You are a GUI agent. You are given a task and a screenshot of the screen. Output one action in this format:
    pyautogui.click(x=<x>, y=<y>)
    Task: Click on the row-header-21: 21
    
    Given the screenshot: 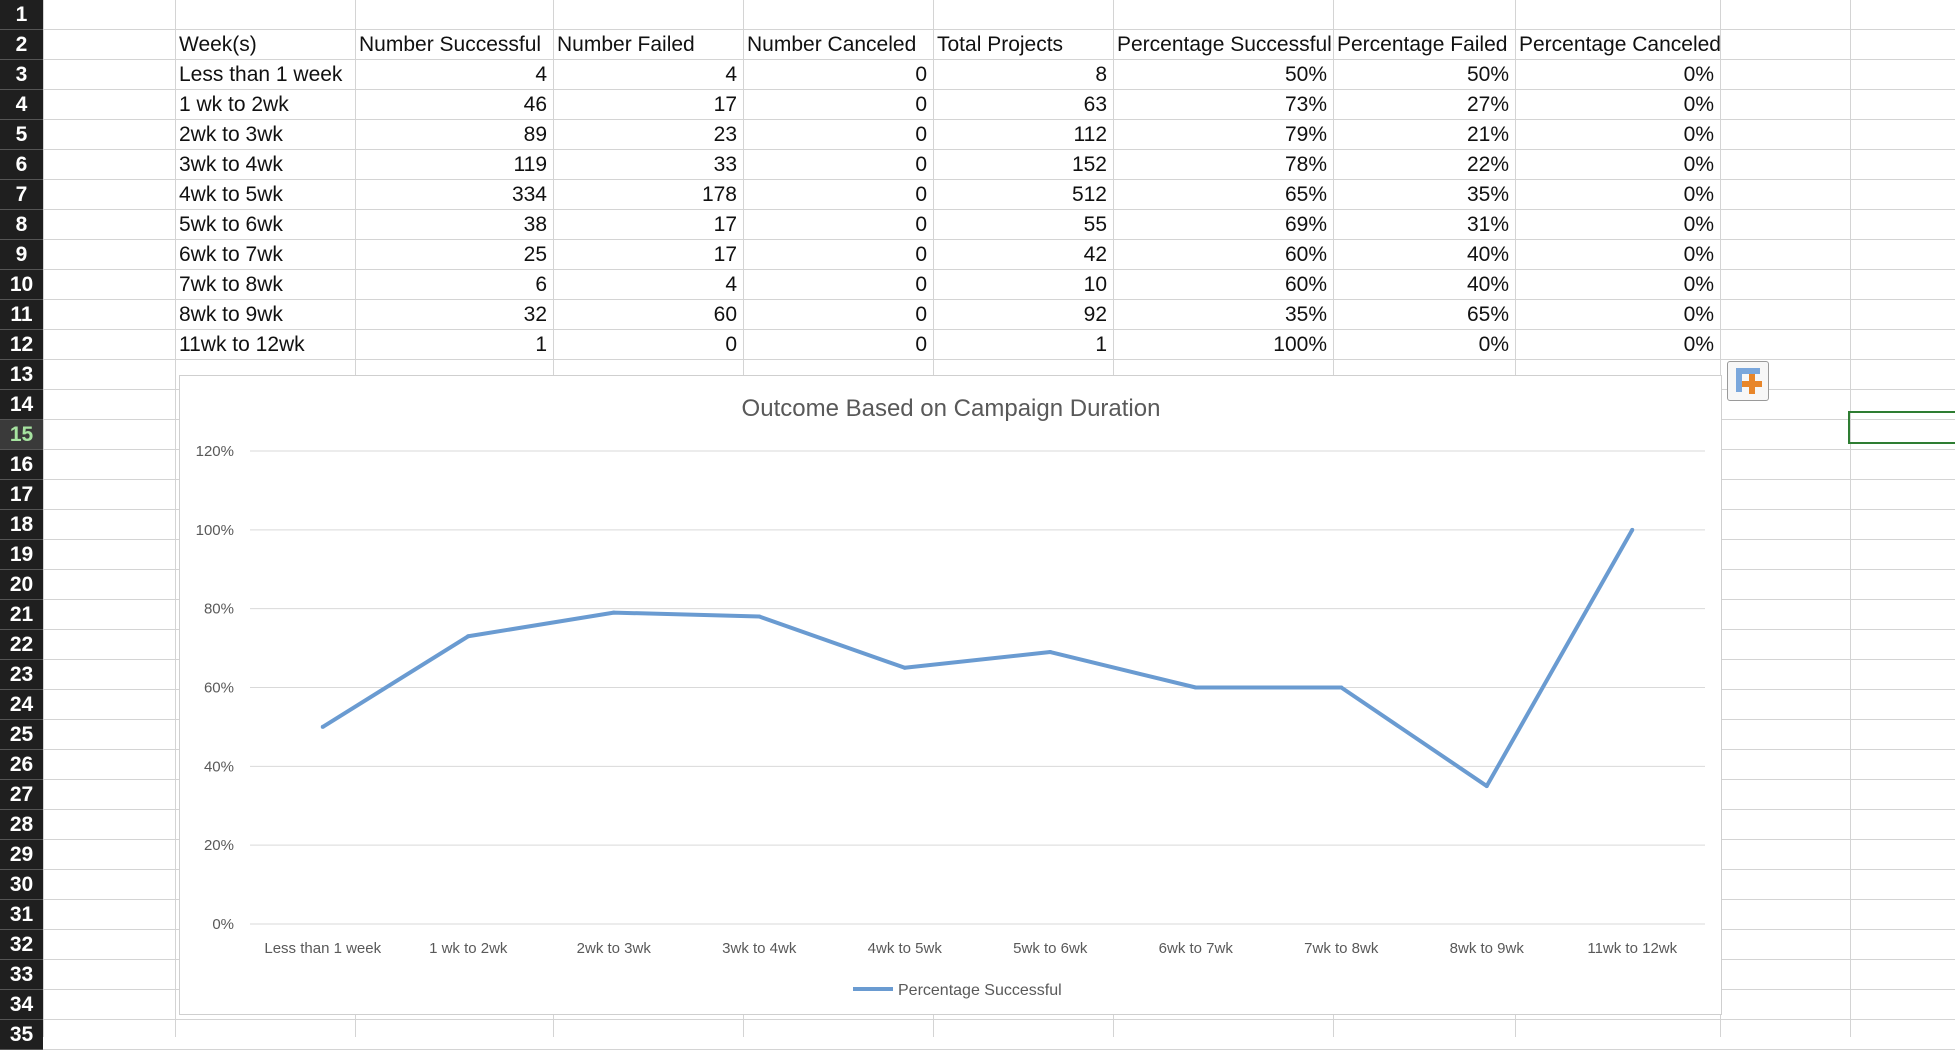 What is the action you would take?
    pyautogui.click(x=21, y=615)
    